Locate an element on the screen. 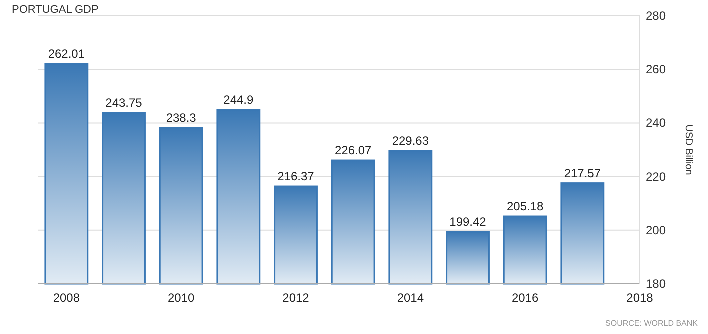 The image size is (708, 334). chart-title: PORTUGAL GDP is located at coordinates (55, 10).